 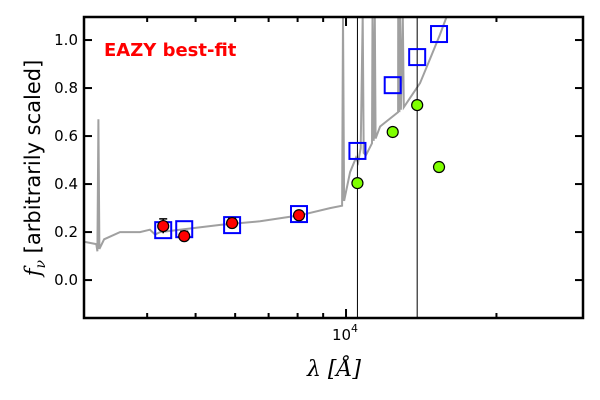 What do you see at coordinates (66, 184) in the screenshot?
I see `y-tick-label: 0.4` at bounding box center [66, 184].